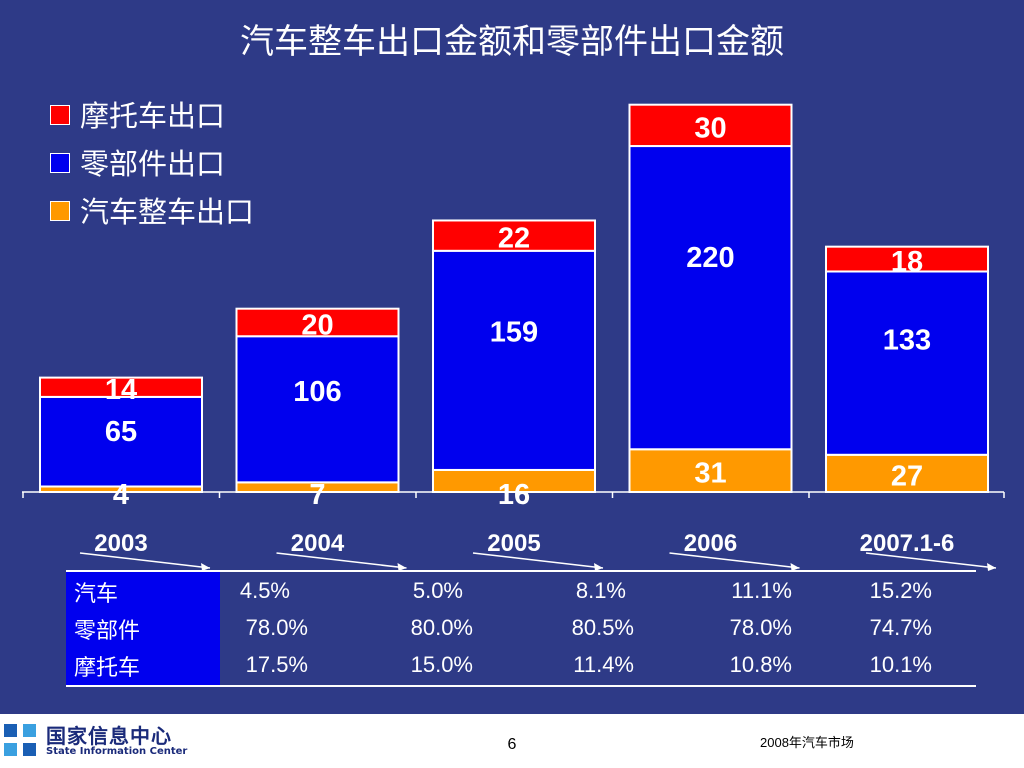 The width and height of the screenshot is (1024, 768). I want to click on legend-item-vehicle: 汽车整车出口, so click(152, 212).